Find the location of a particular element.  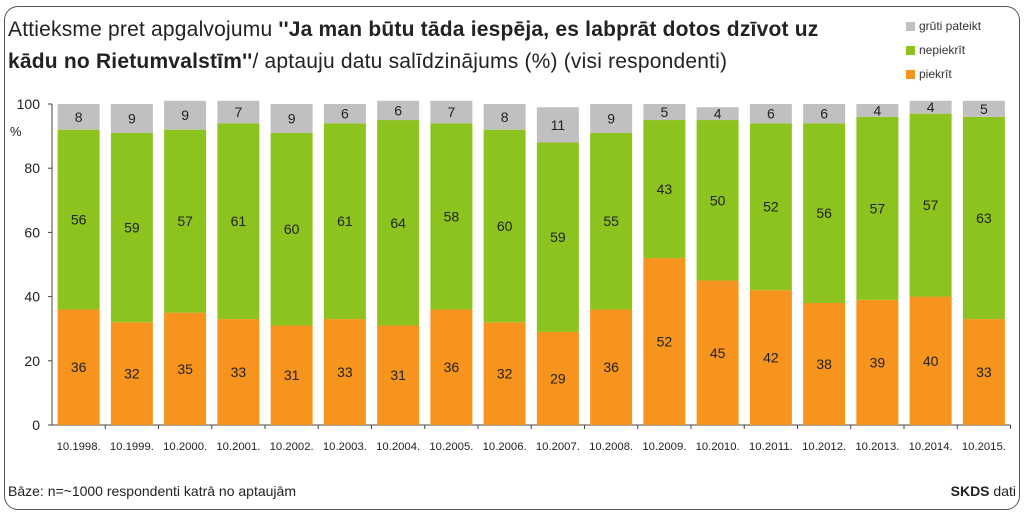

x-tick-label: 10.2015. is located at coordinates (984, 447).